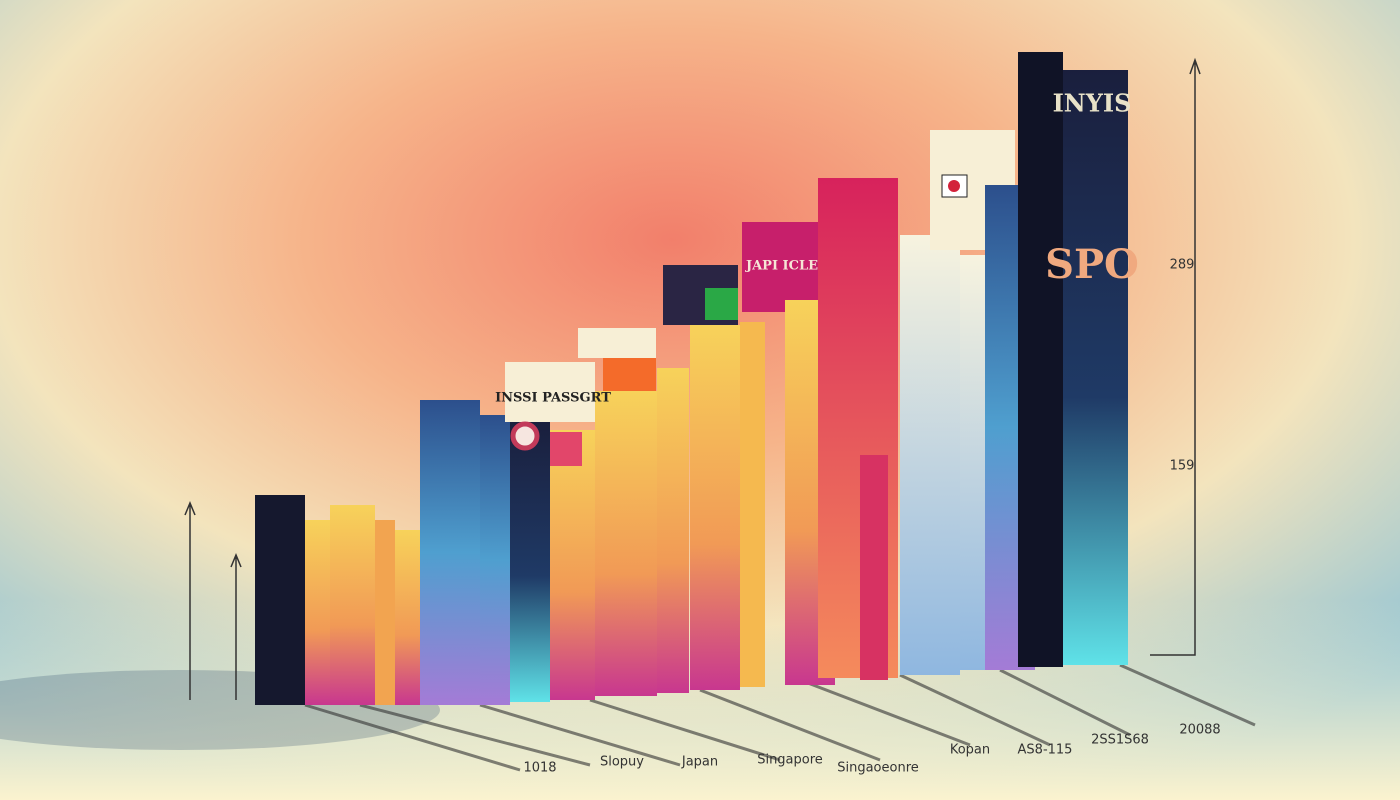  What do you see at coordinates (790, 760) in the screenshot?
I see `base-label: Singapore` at bounding box center [790, 760].